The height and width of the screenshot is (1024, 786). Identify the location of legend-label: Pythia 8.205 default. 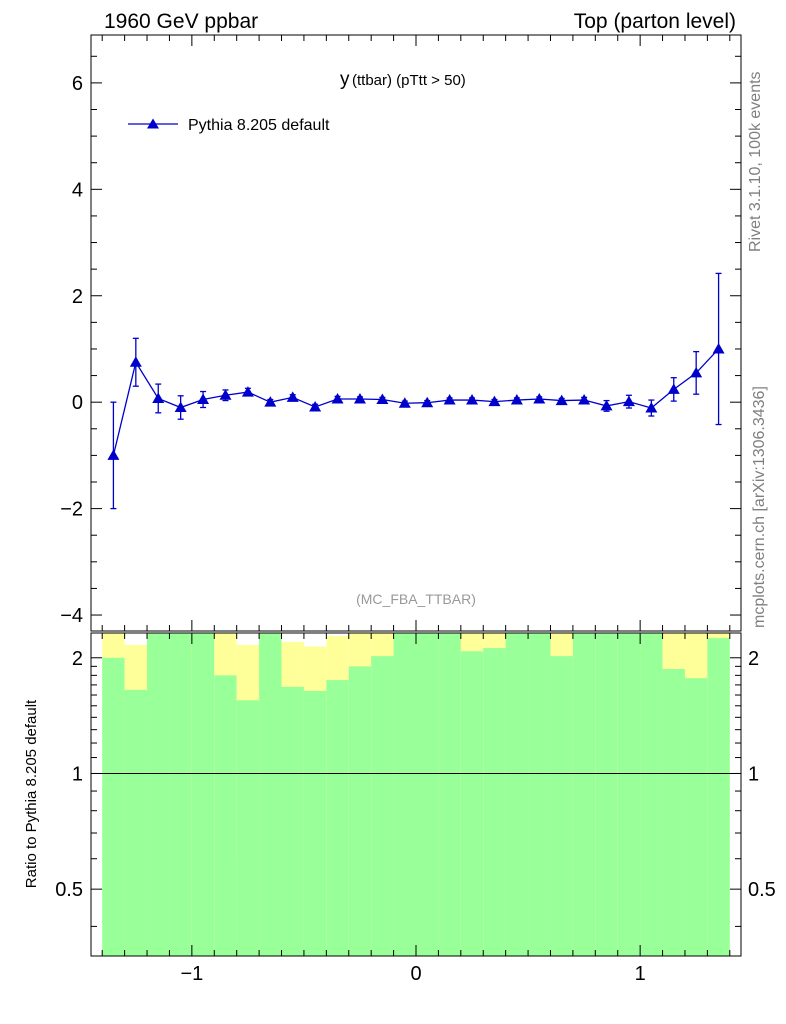
(259, 125).